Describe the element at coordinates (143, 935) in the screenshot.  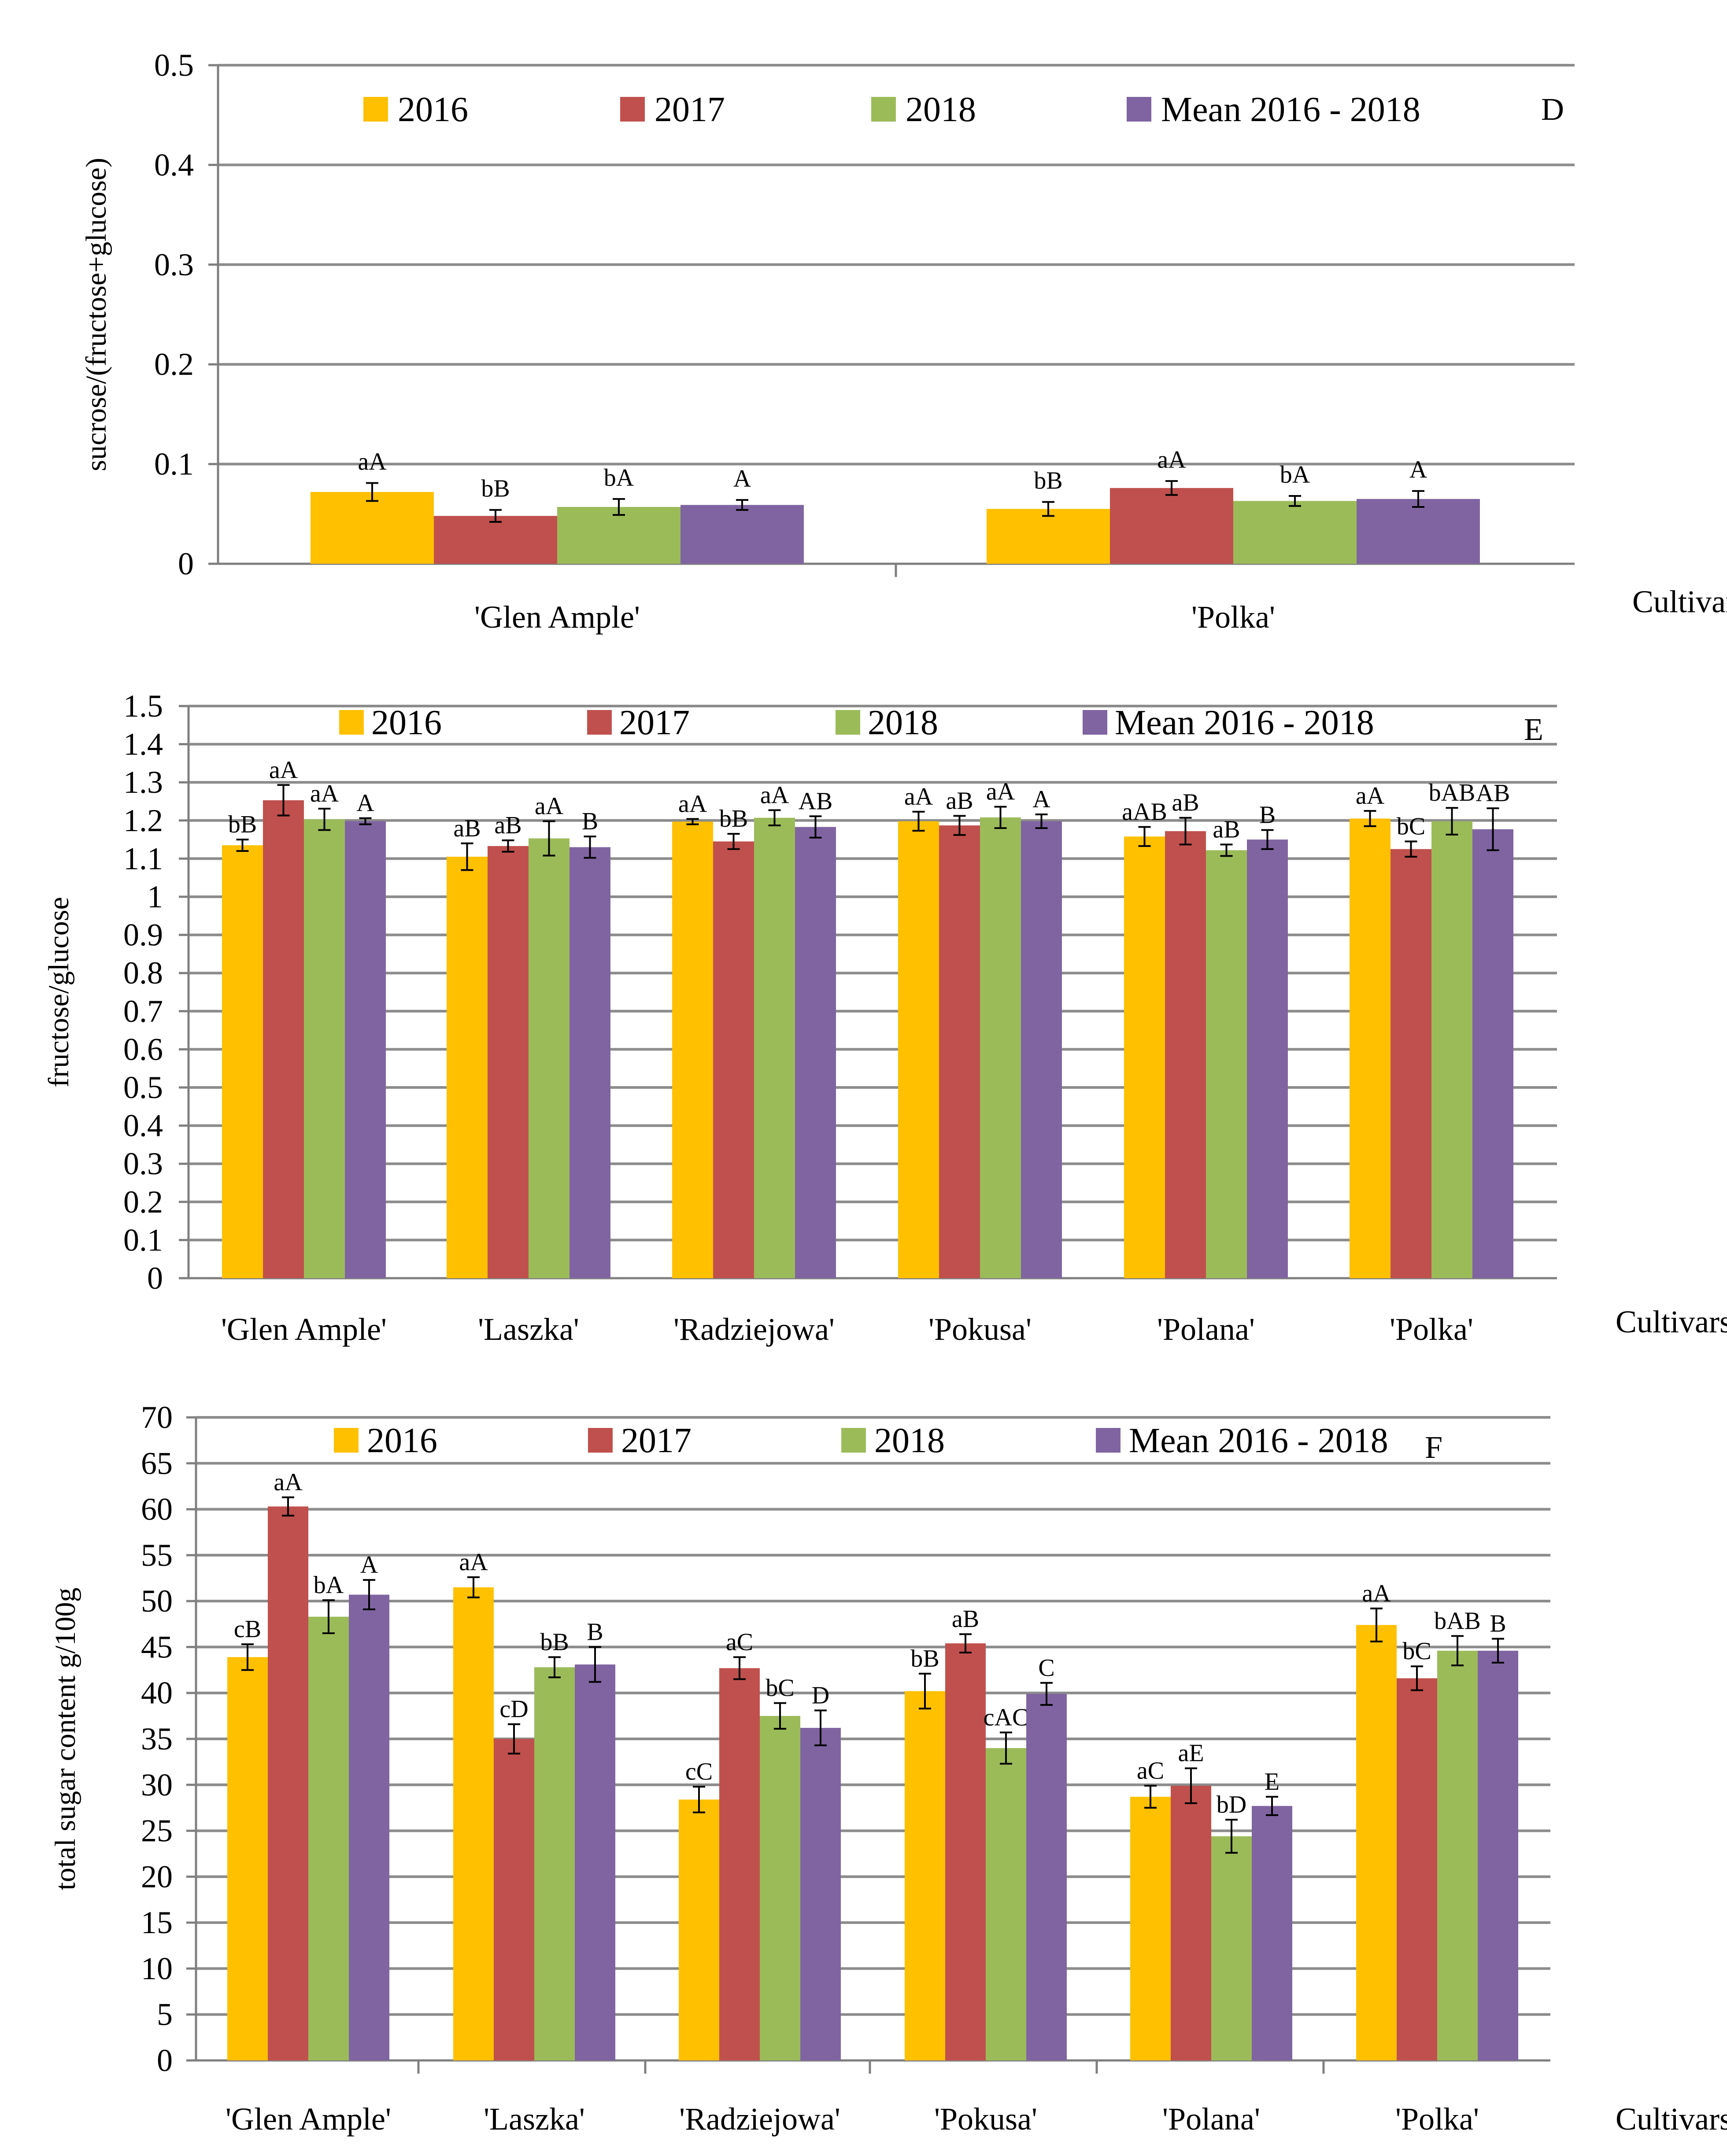
I see `panel-e-y-tick-label: 0.9` at that location.